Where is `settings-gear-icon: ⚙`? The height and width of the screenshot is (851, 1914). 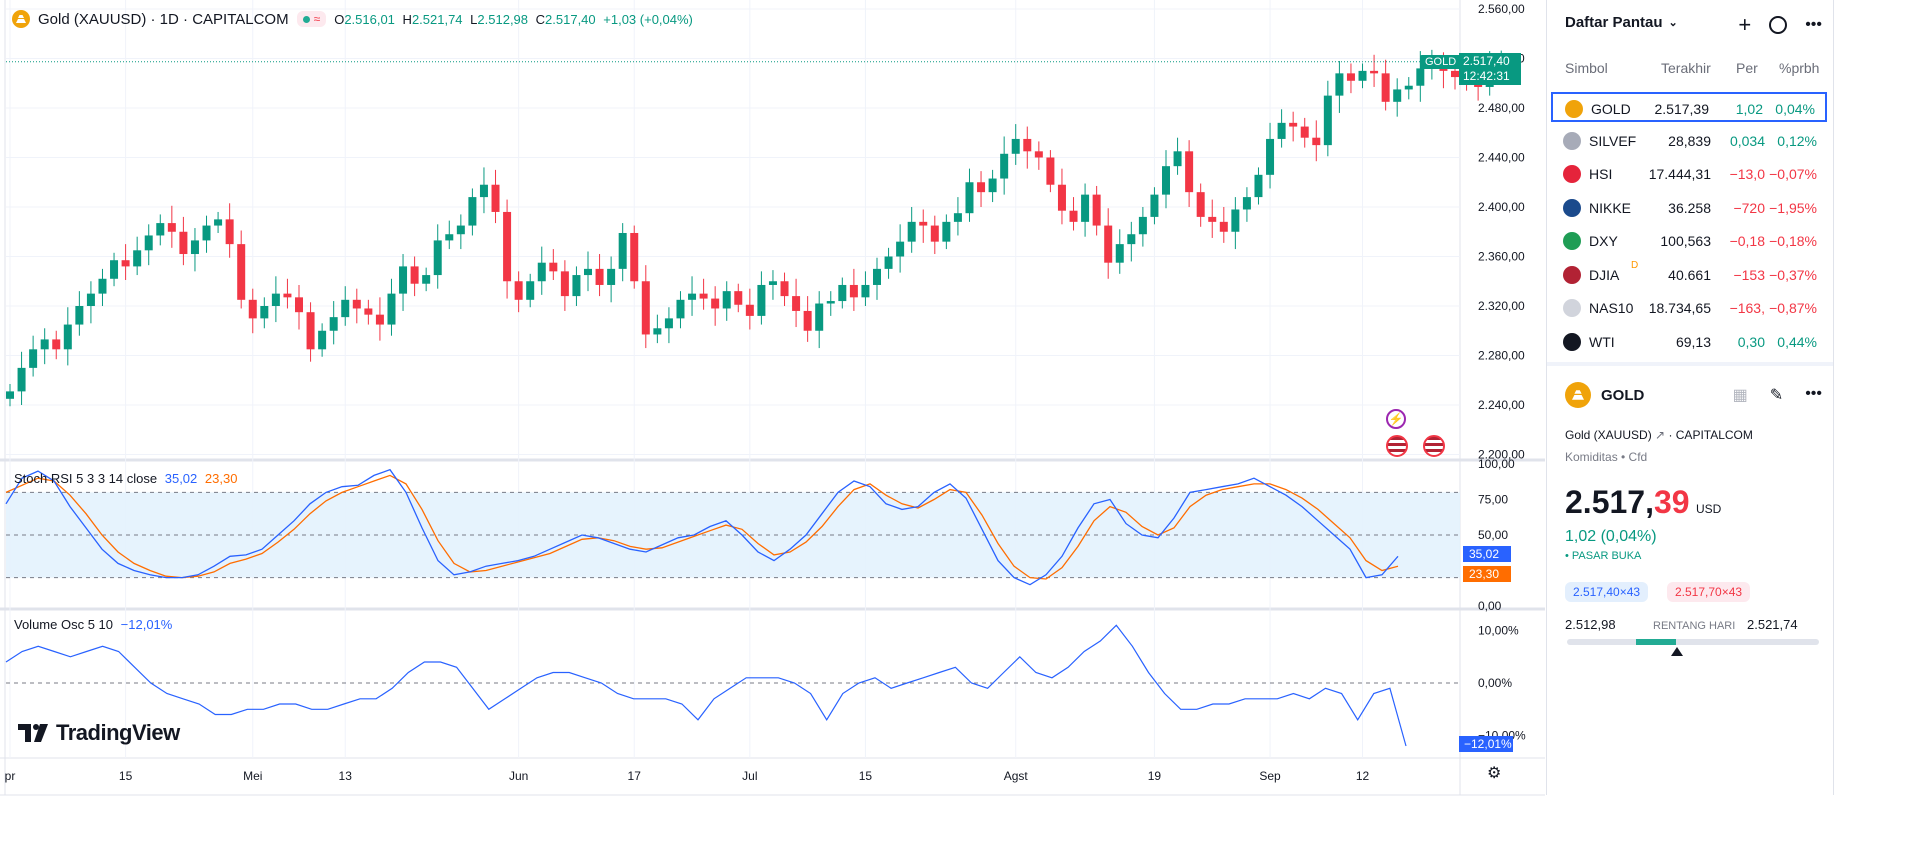 settings-gear-icon: ⚙ is located at coordinates (1494, 773).